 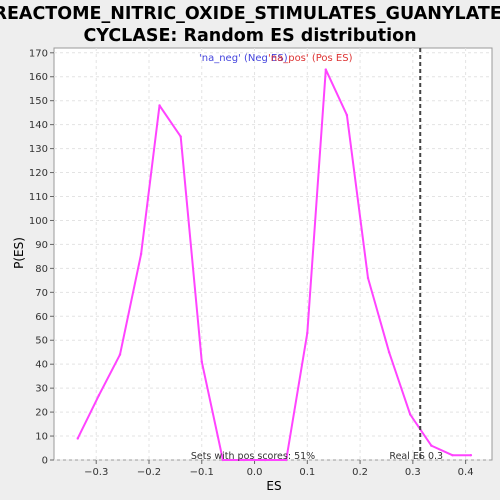 I want to click on y-tick-label: 160, so click(x=38, y=77).